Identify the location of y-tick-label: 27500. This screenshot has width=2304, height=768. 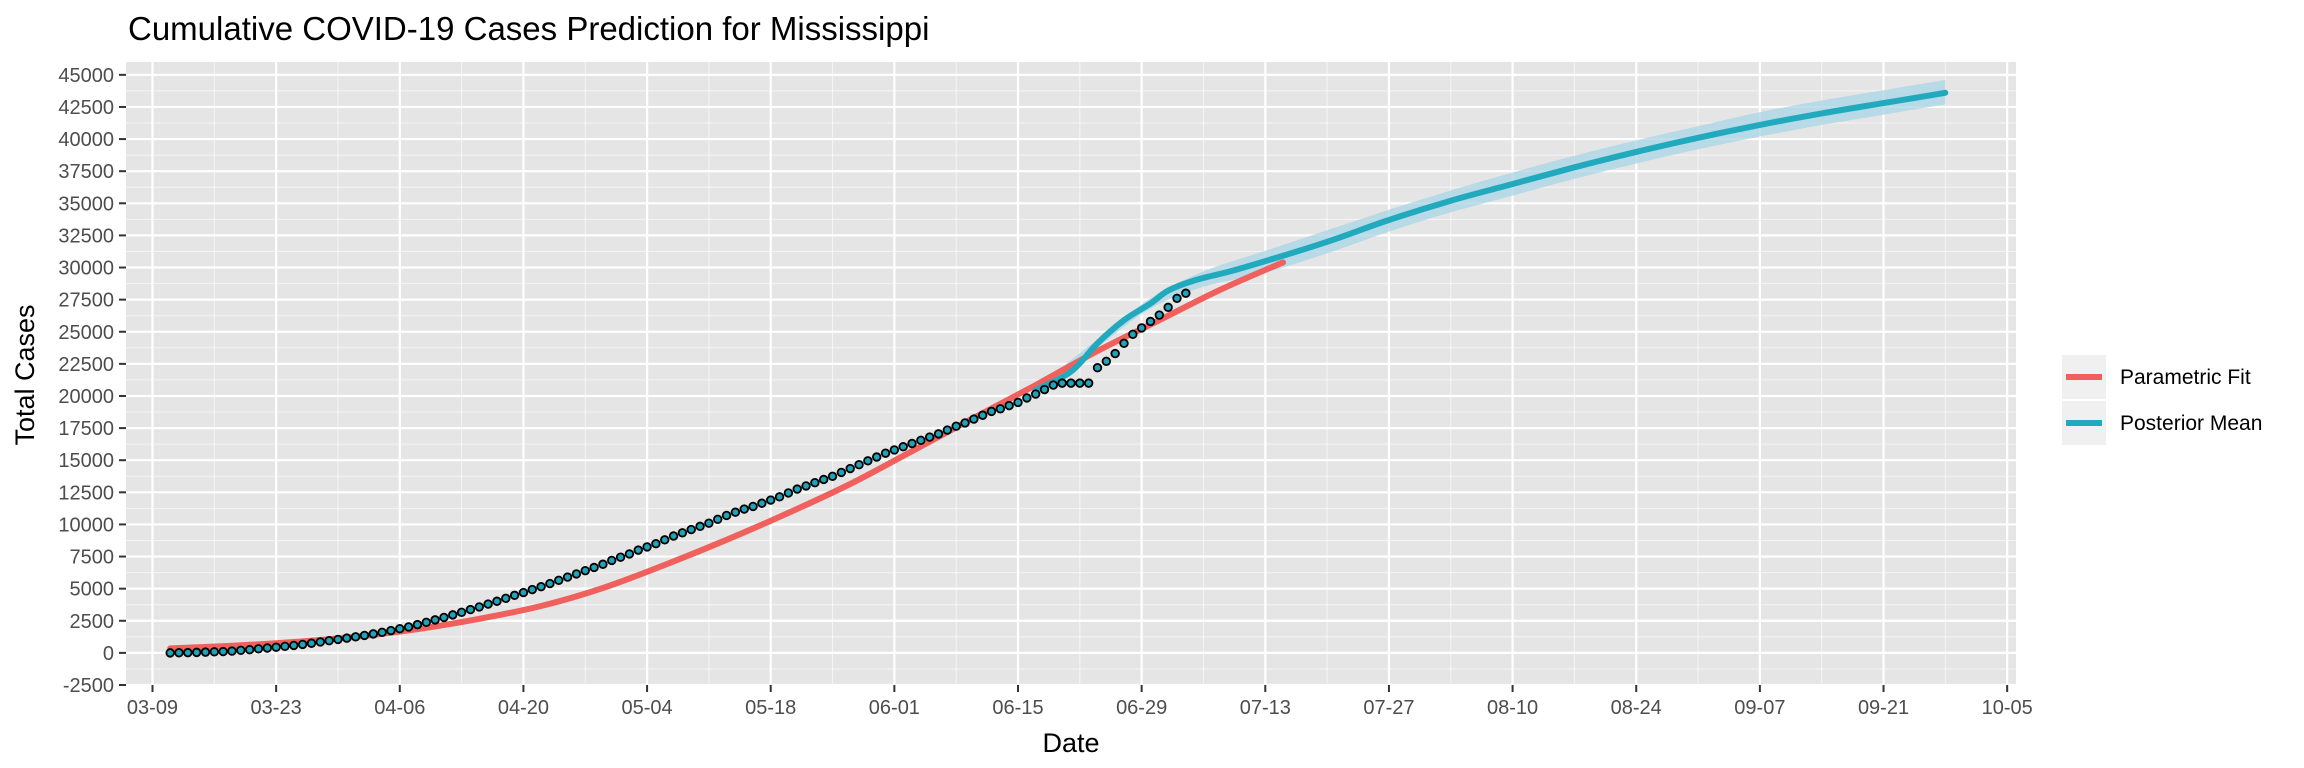
(86, 301).